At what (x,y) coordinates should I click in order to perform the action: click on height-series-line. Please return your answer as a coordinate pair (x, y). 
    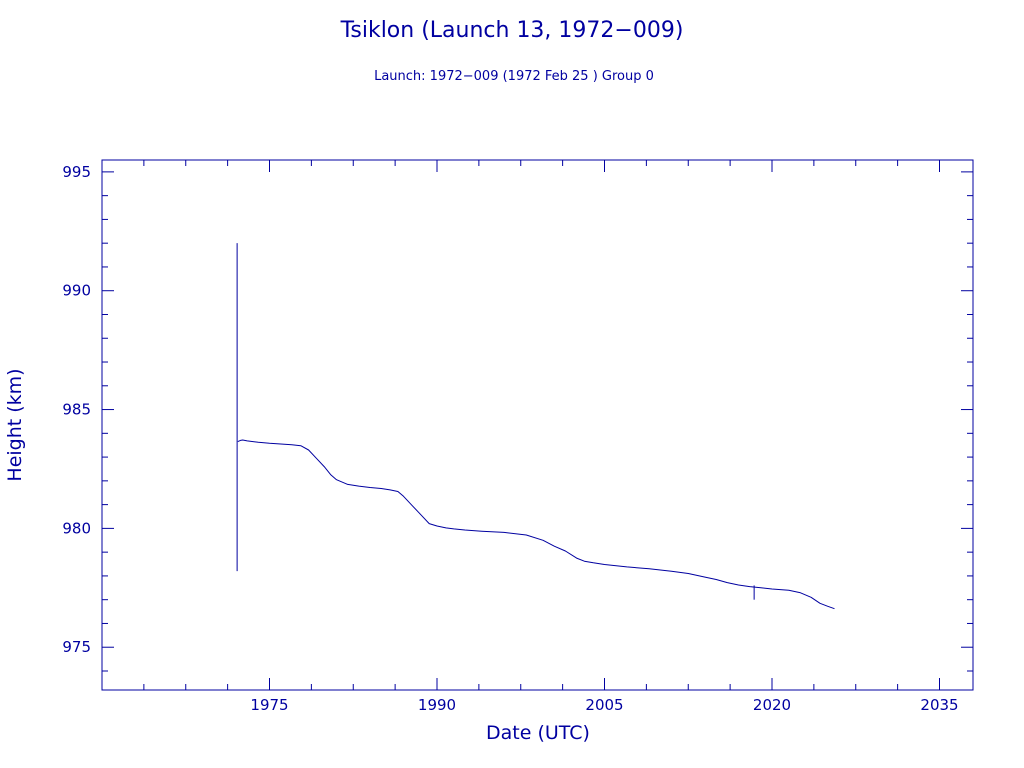
    Looking at the image, I should click on (536, 524).